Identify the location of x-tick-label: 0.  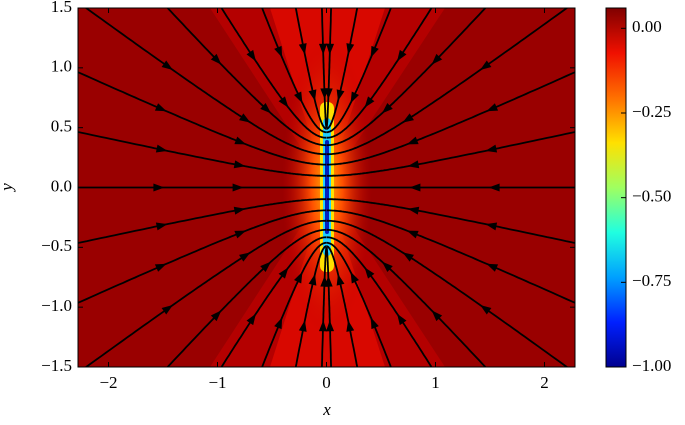
(326, 382).